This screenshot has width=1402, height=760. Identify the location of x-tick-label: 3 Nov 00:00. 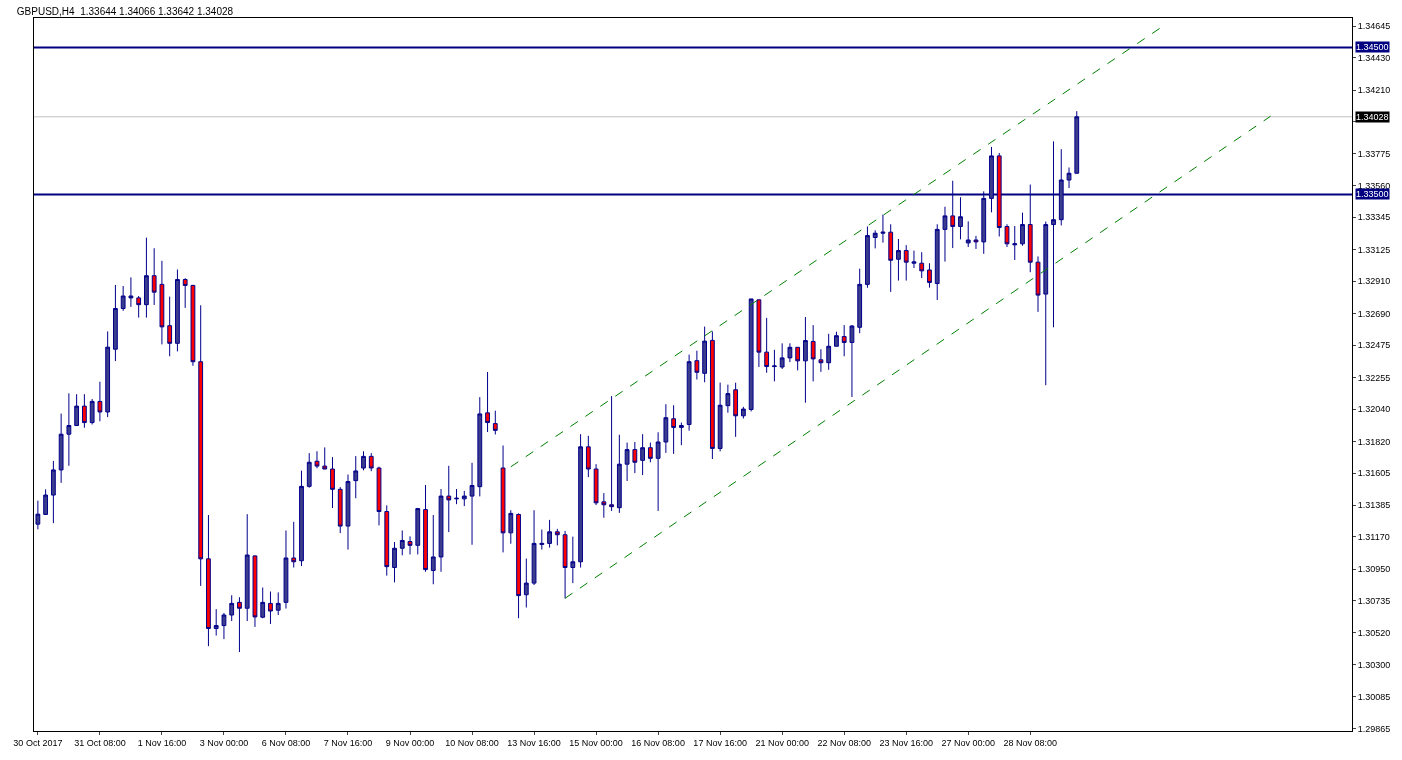
(224, 742).